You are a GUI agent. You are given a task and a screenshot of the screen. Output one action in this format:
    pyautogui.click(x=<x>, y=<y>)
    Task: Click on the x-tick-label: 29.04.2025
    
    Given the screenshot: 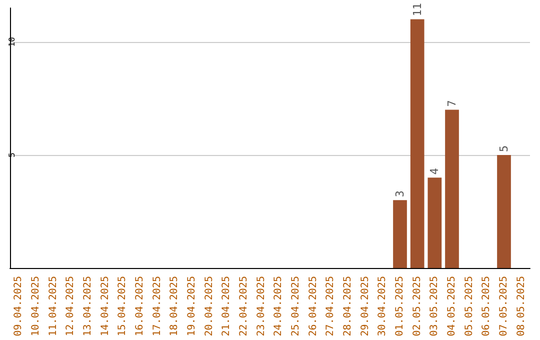 What is the action you would take?
    pyautogui.click(x=365, y=306)
    